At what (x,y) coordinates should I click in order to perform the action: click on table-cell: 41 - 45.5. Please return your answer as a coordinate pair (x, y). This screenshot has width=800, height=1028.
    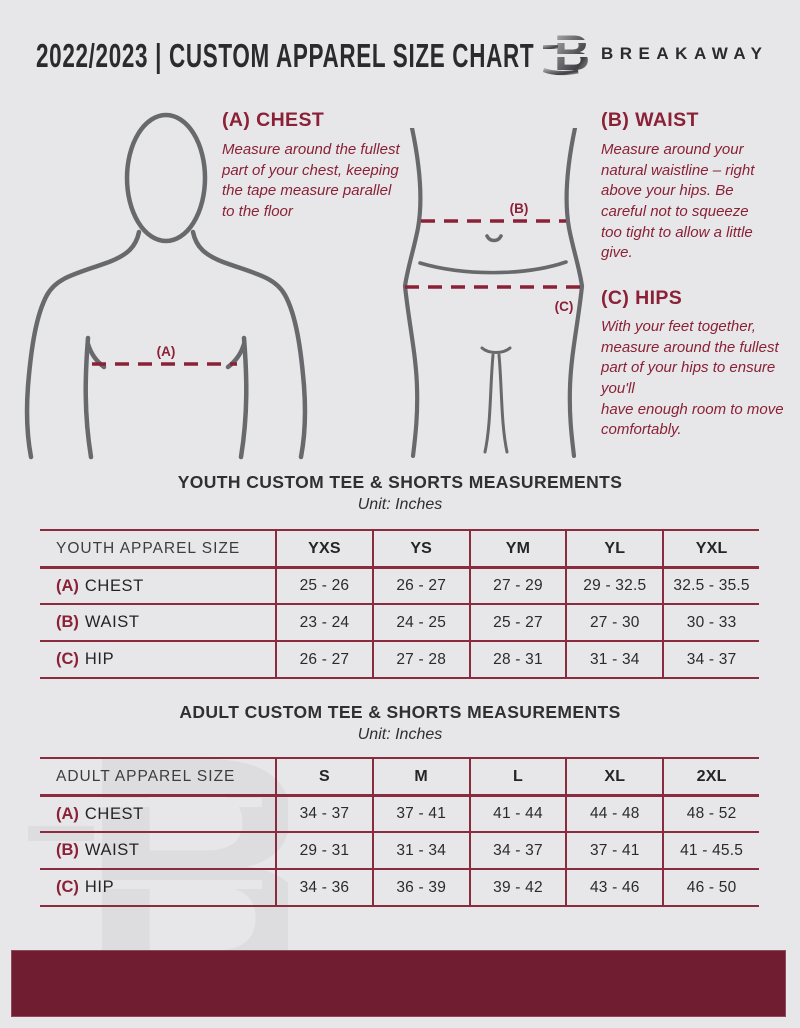
    Looking at the image, I should click on (710, 850).